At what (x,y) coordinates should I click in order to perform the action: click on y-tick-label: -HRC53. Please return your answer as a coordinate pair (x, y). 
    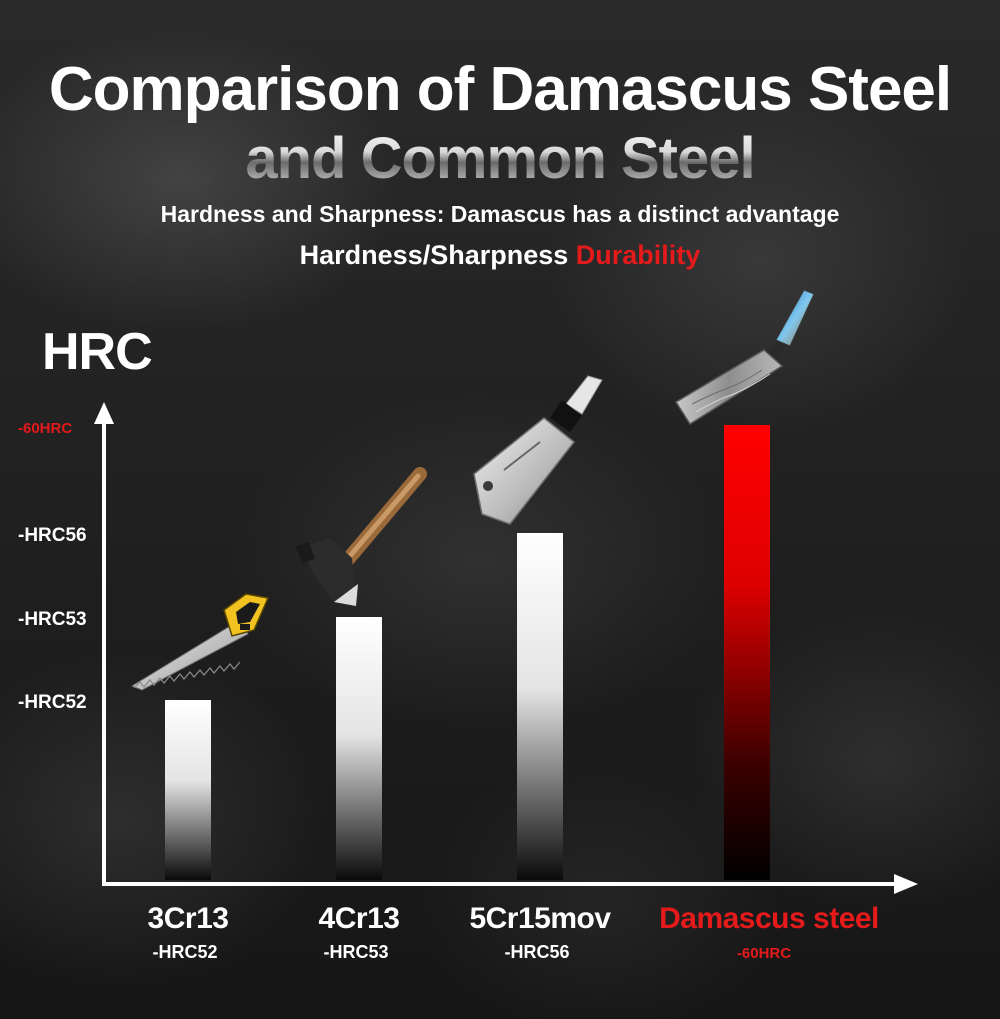
    Looking at the image, I should click on (52, 619).